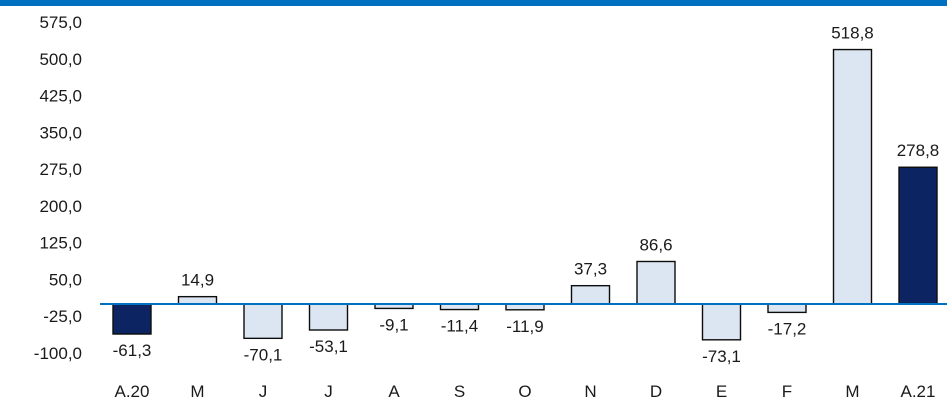  Describe the element at coordinates (60, 96) in the screenshot. I see `y-tick-label: 425,0` at that location.